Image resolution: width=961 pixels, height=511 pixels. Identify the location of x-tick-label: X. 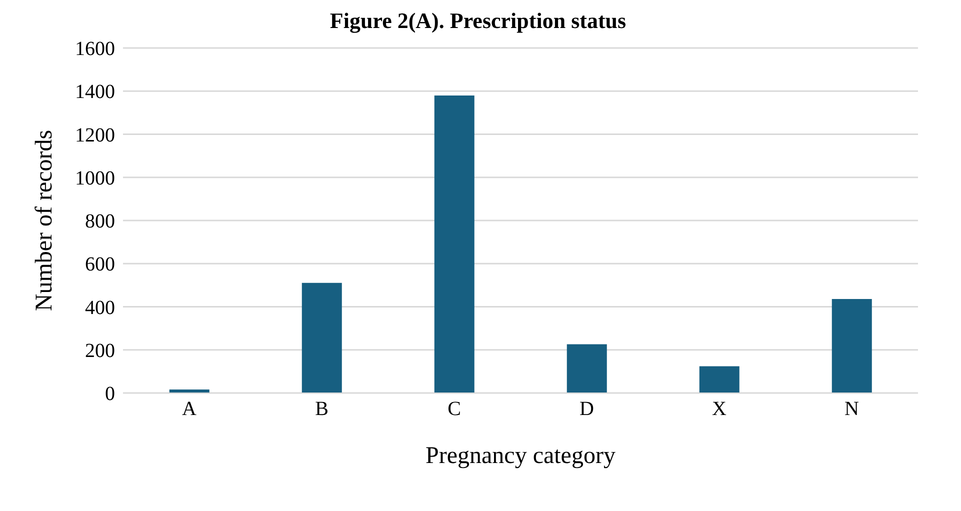
(720, 409).